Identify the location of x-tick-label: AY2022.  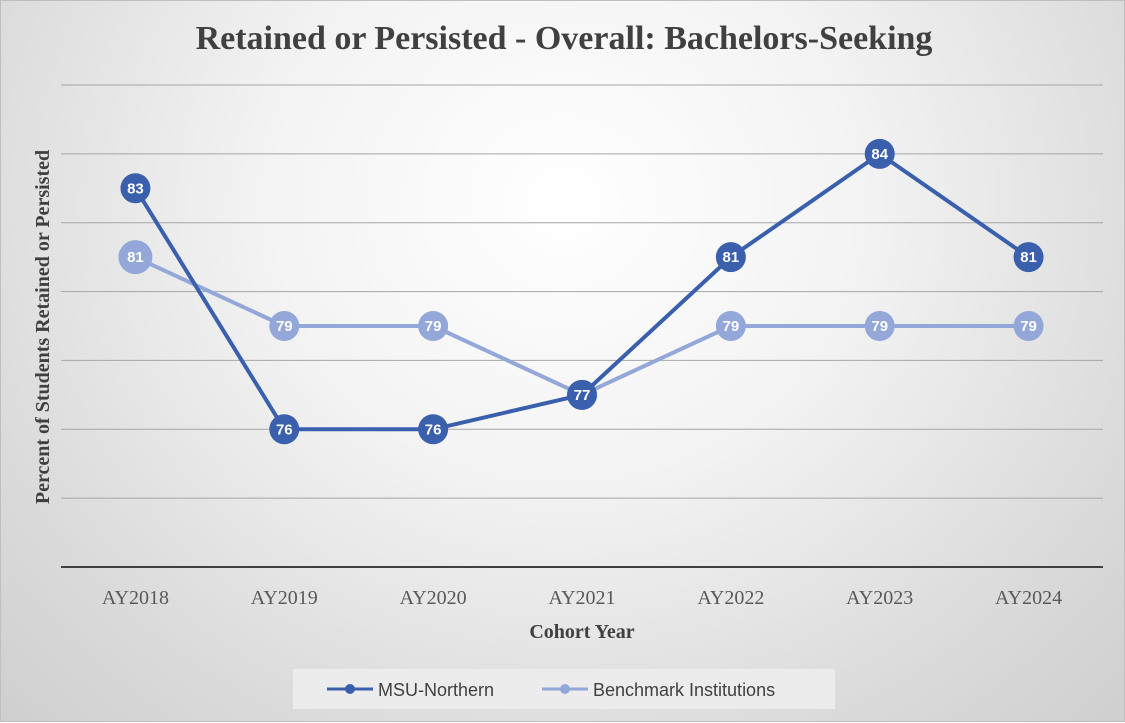
(730, 598).